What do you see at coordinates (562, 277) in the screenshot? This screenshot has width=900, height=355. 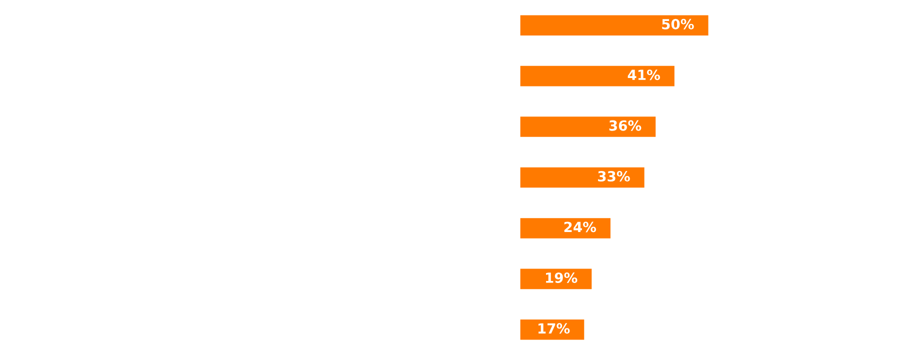 I see `data-label: 19%` at bounding box center [562, 277].